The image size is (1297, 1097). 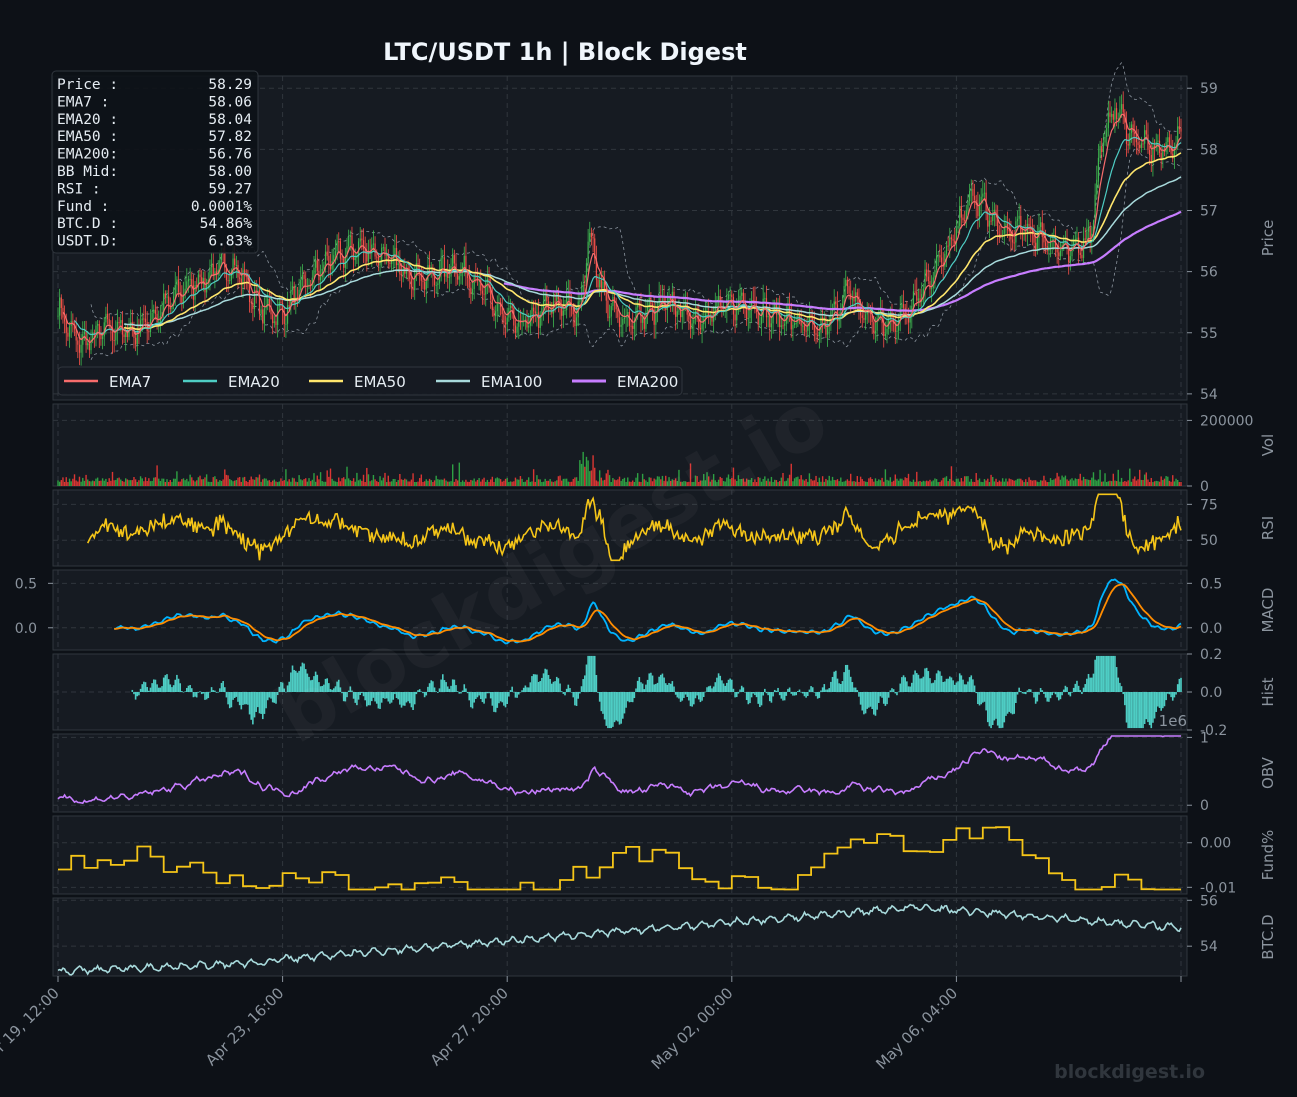 I want to click on macd-series, so click(x=648, y=611).